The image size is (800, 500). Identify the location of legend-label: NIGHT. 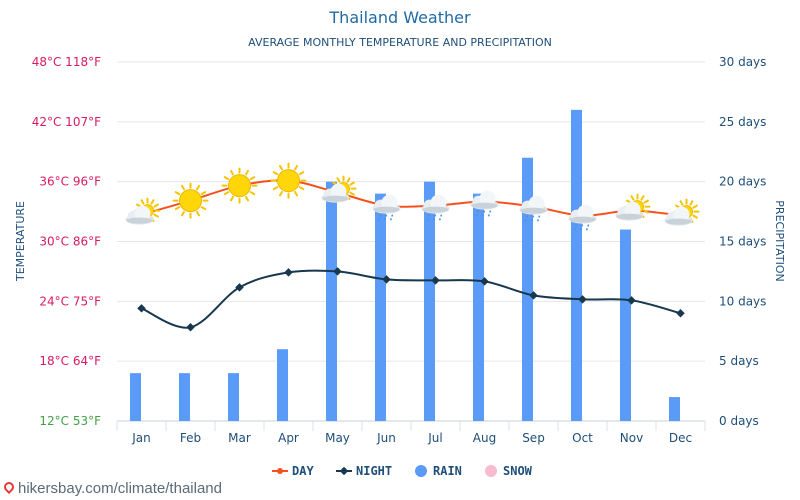
(374, 471).